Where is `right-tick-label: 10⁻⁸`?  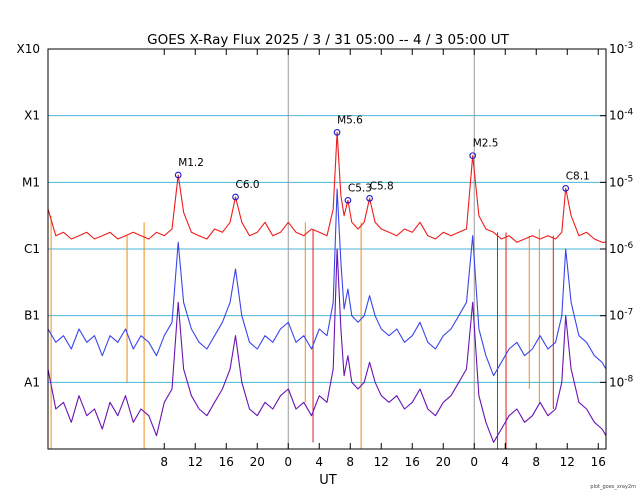 right-tick-label: 10⁻⁸ is located at coordinates (621, 381).